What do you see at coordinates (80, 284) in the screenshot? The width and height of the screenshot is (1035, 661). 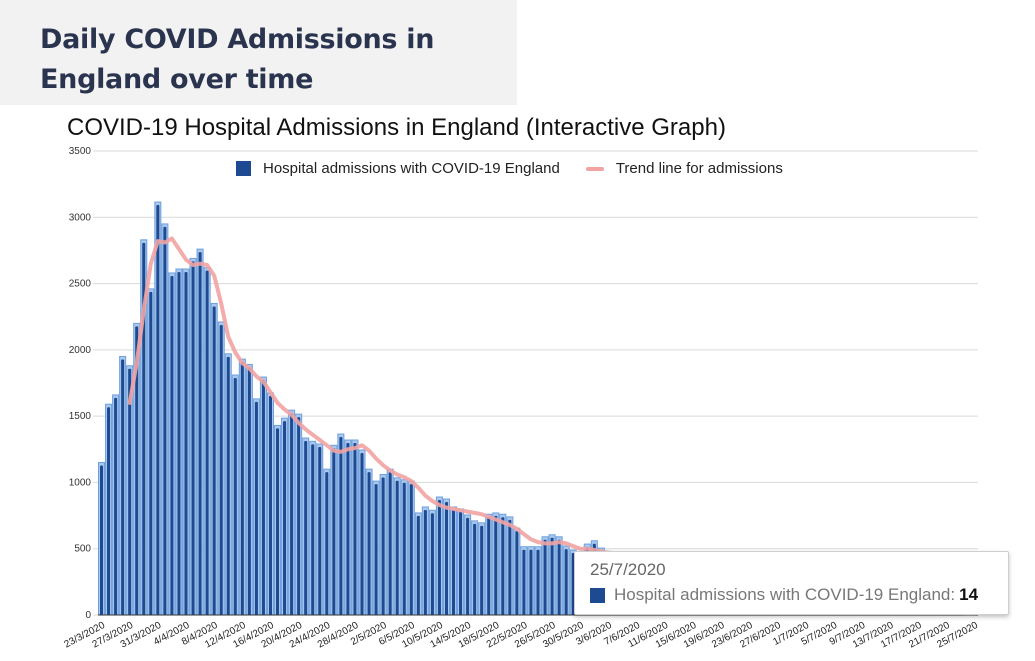 I see `y-tick-label: 2500` at bounding box center [80, 284].